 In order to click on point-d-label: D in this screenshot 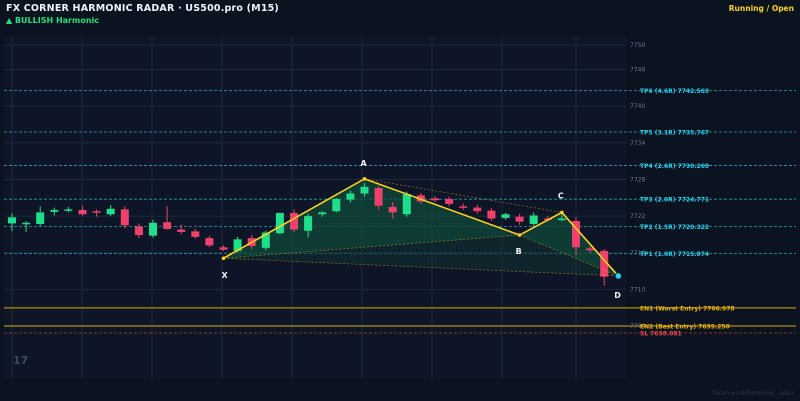, I will do `click(617, 295)`.